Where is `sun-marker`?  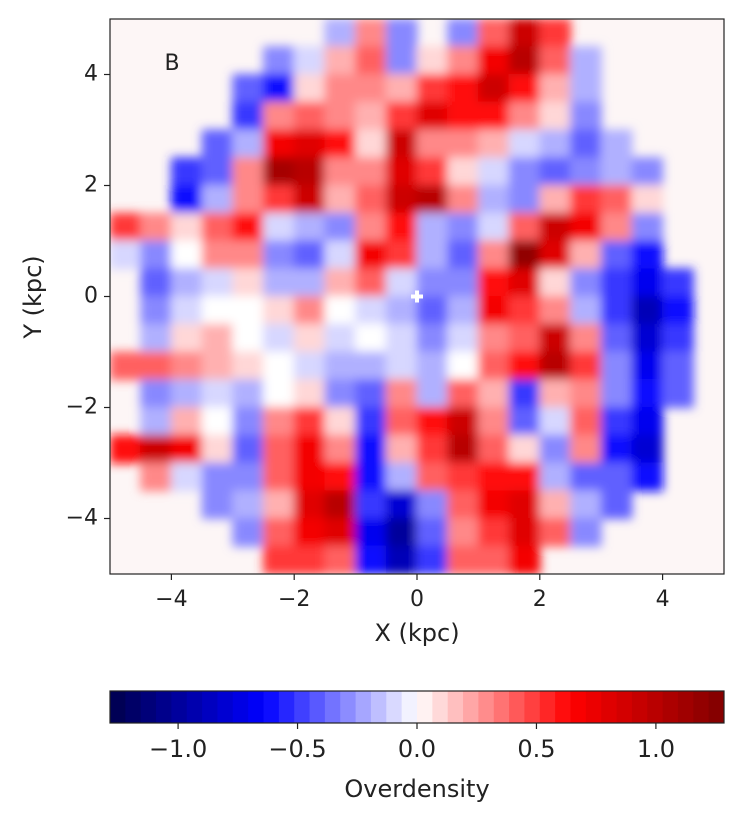
sun-marker is located at coordinates (417, 296).